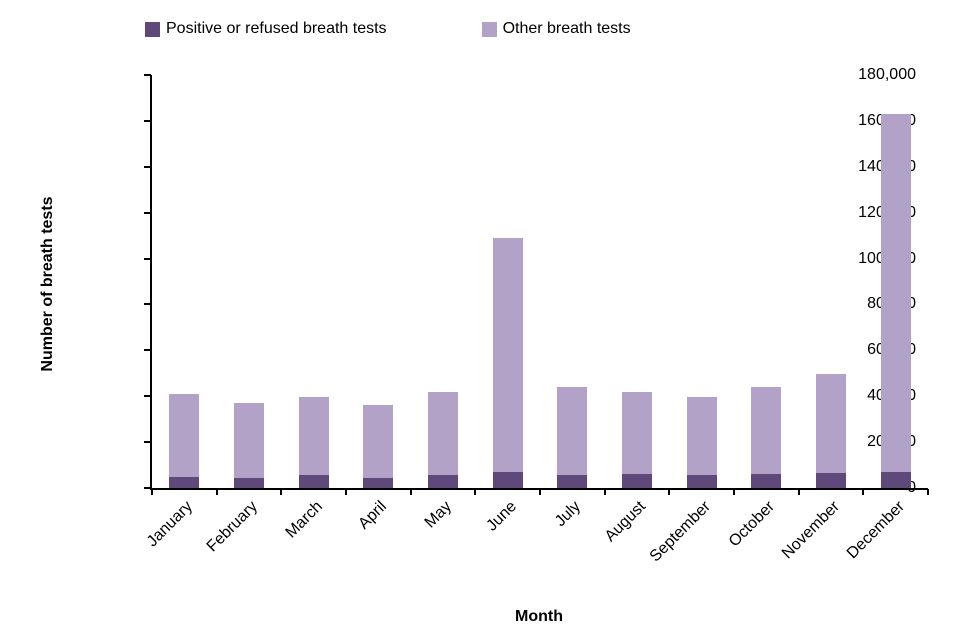 The height and width of the screenshot is (640, 960). Describe the element at coordinates (766, 281) in the screenshot. I see `bar-stack-october` at that location.